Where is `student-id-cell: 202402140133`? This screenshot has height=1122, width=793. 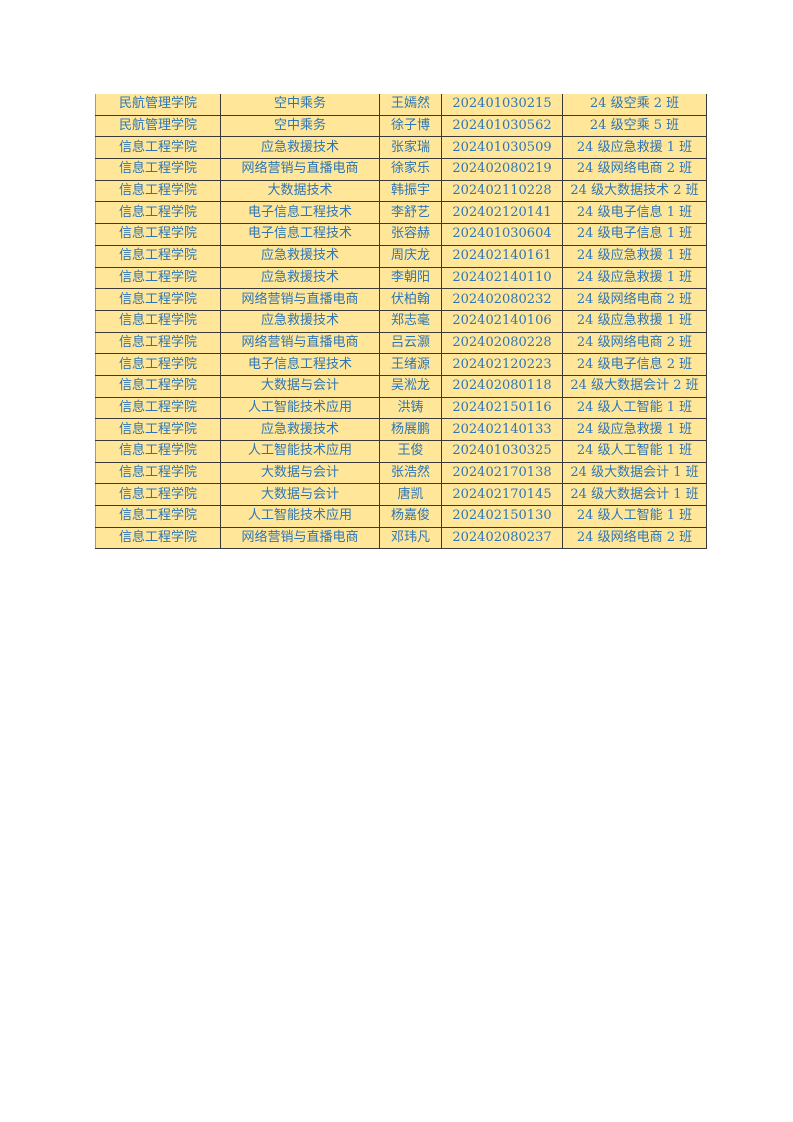
student-id-cell: 202402140133 is located at coordinates (502, 429).